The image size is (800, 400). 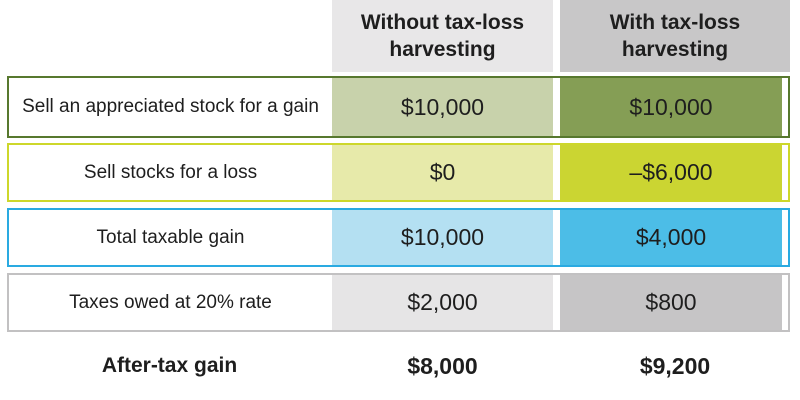 I want to click on value-without: $0, so click(x=442, y=172).